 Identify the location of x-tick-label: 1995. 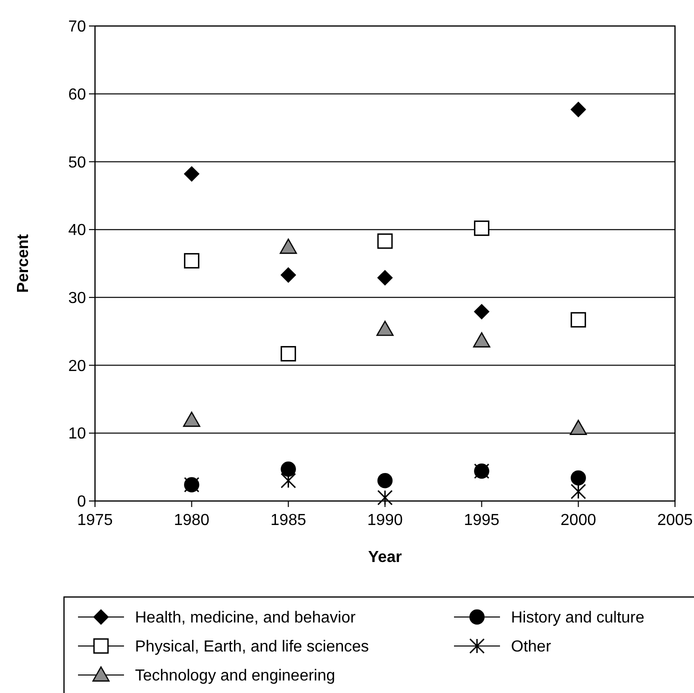
(482, 520).